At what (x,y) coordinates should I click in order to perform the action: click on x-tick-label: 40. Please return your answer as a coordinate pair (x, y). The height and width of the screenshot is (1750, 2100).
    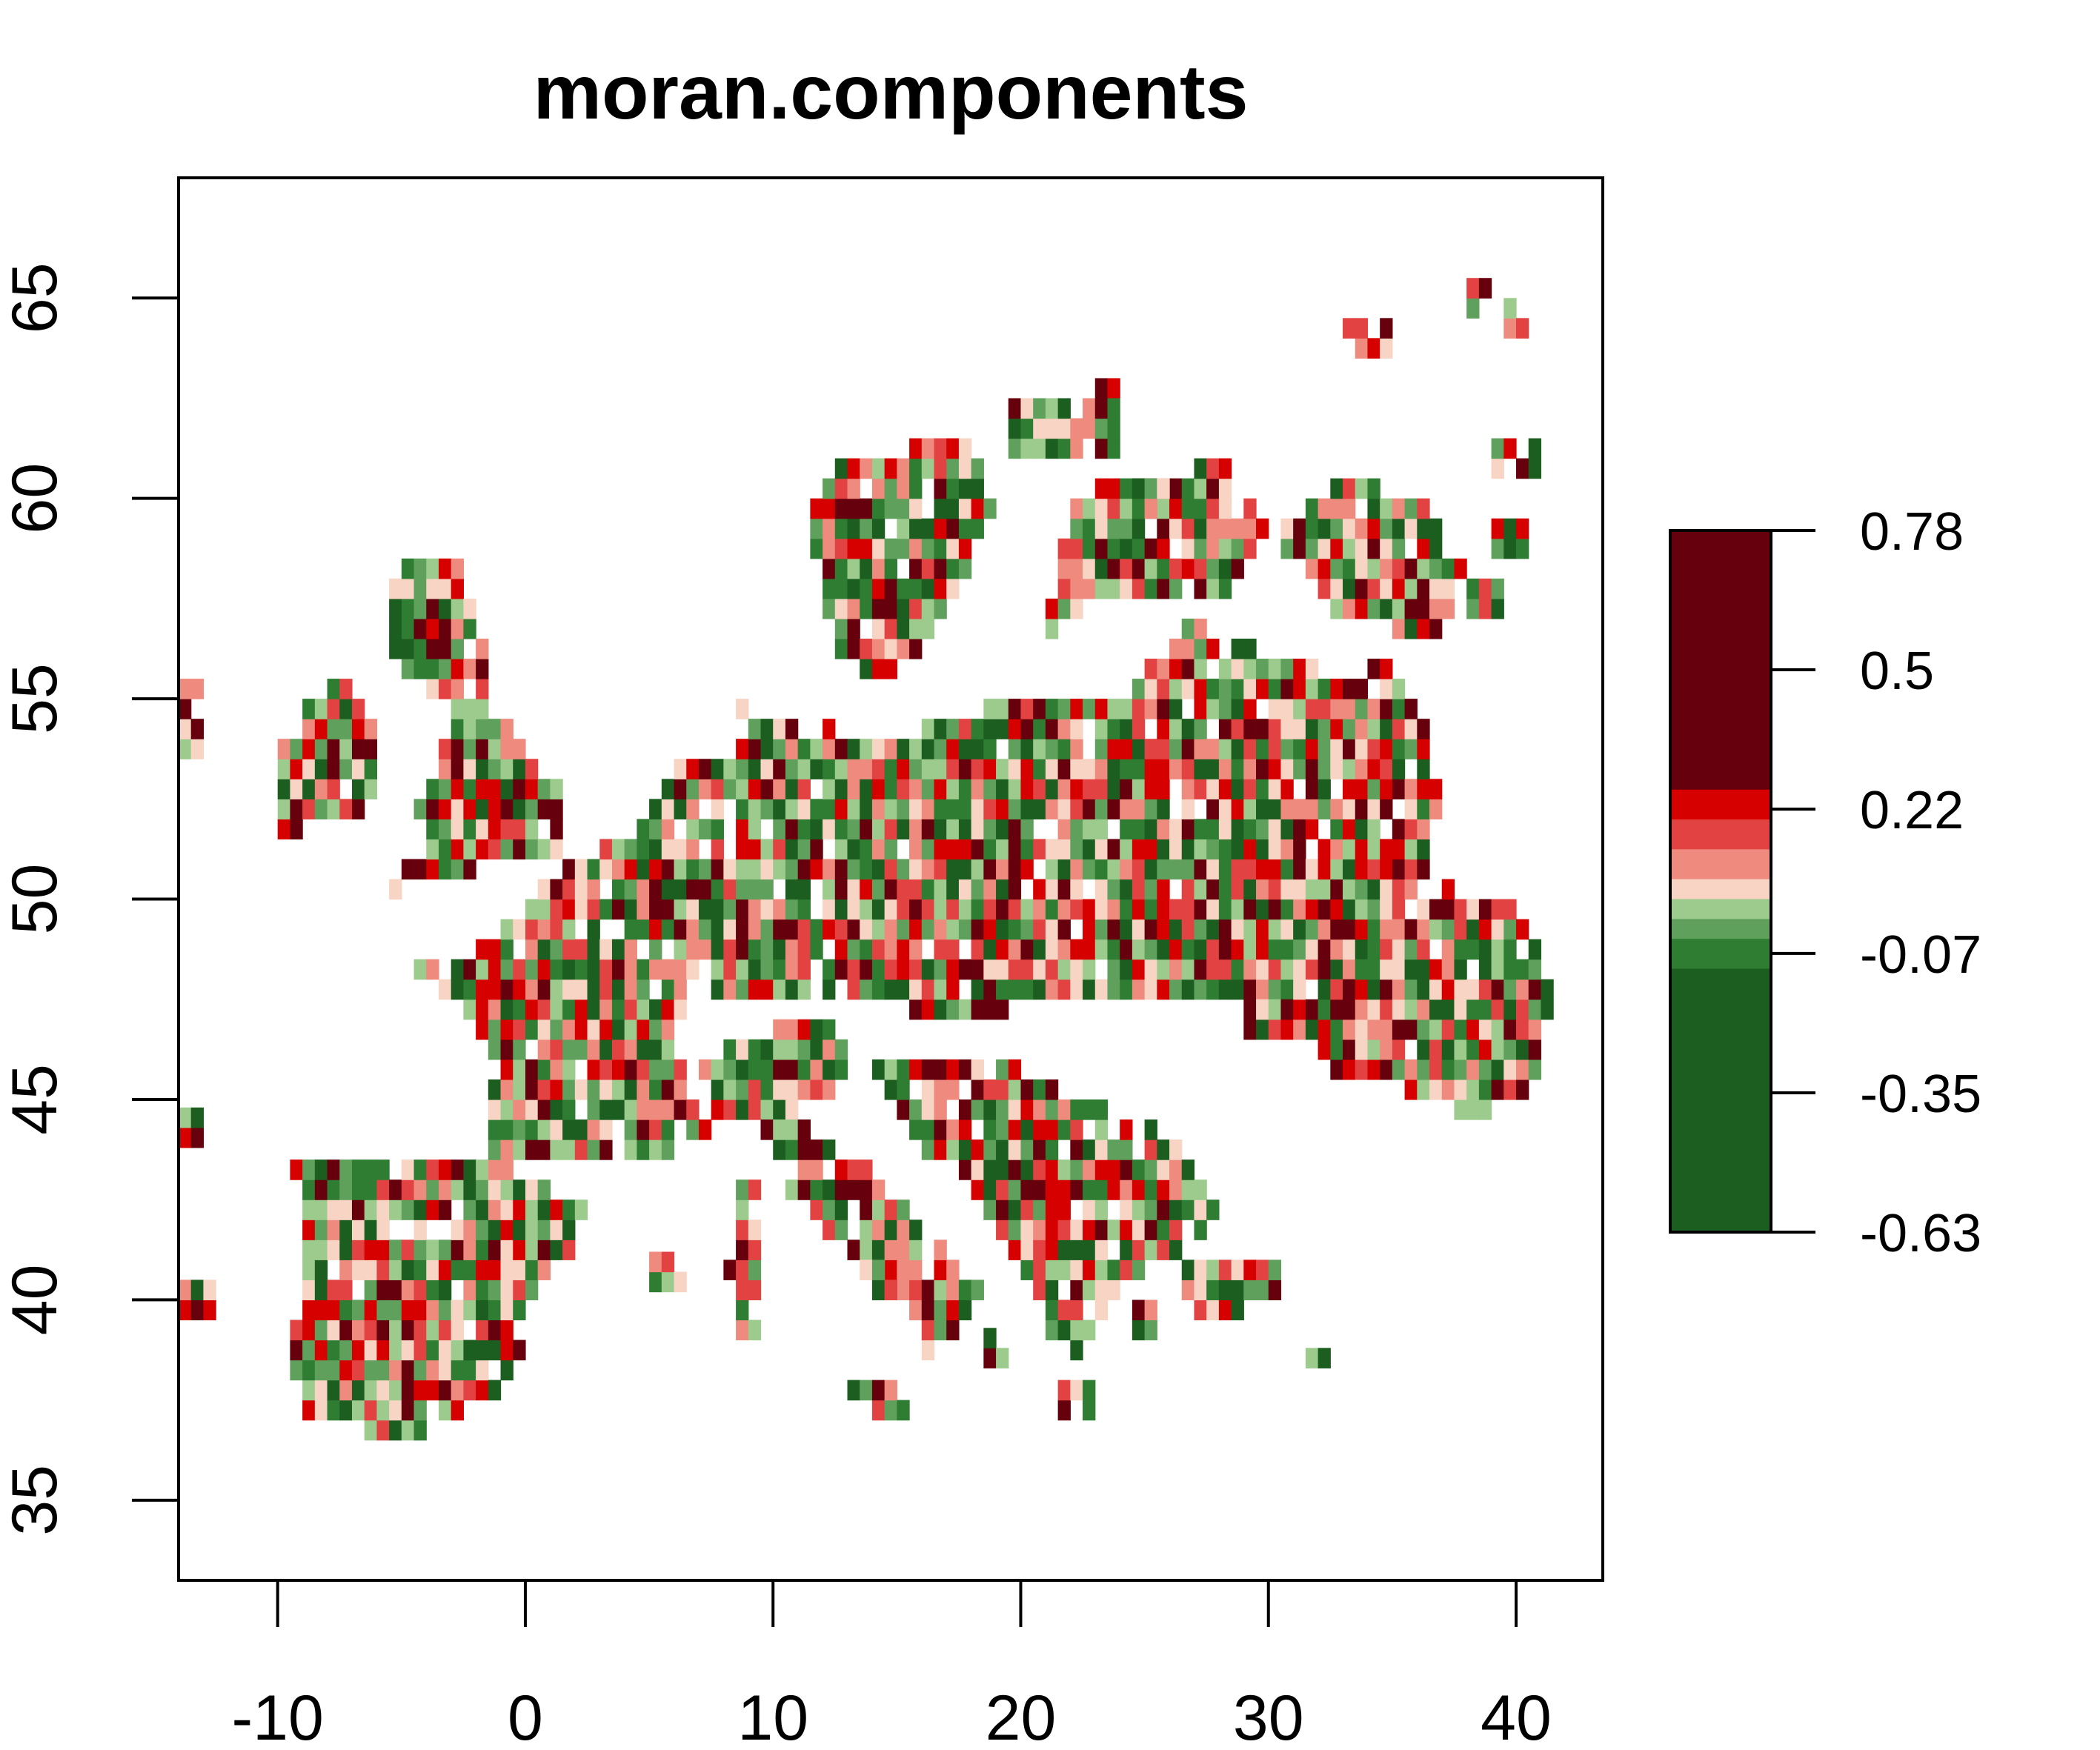
    Looking at the image, I should click on (1517, 1716).